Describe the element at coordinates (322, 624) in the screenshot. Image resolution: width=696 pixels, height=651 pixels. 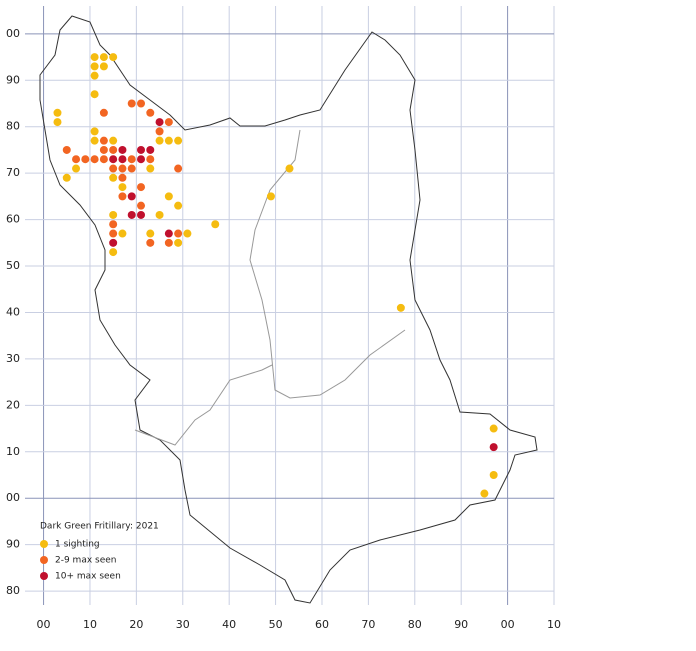
I see `x-tick-label: 60` at that location.